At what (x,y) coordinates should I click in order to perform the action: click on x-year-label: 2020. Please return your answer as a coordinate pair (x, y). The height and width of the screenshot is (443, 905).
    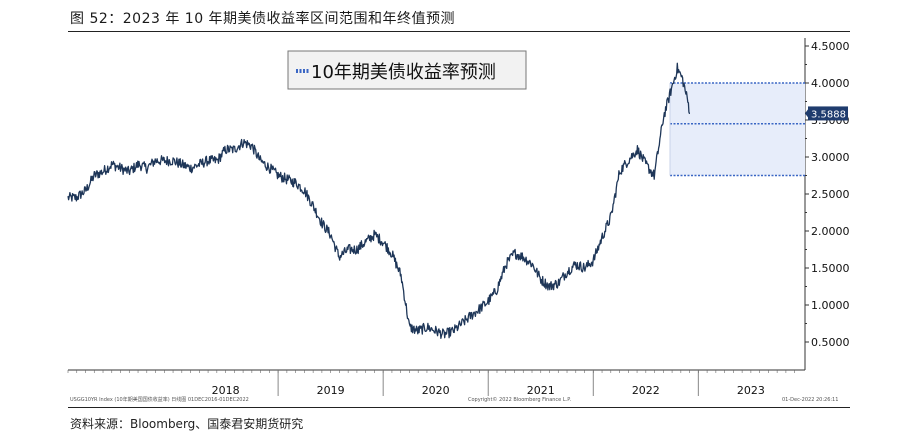
    Looking at the image, I should click on (436, 390).